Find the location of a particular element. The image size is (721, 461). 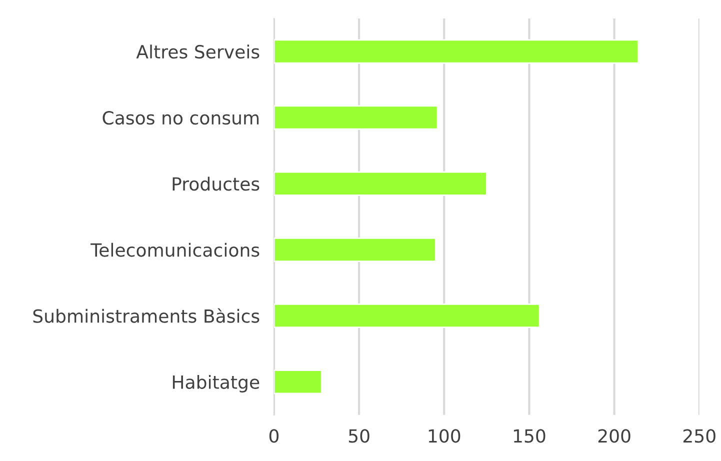

y-tick-label: Habitatge is located at coordinates (216, 383).